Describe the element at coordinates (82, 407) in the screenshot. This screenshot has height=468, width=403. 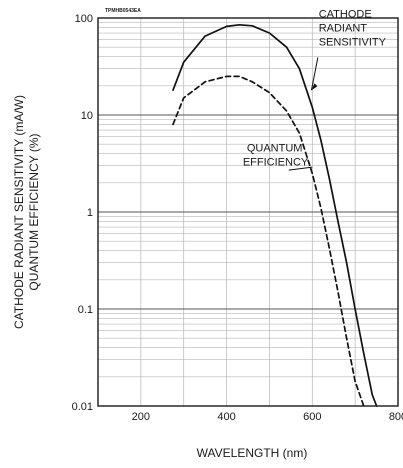
I see `y-tick-label: 0.01` at that location.